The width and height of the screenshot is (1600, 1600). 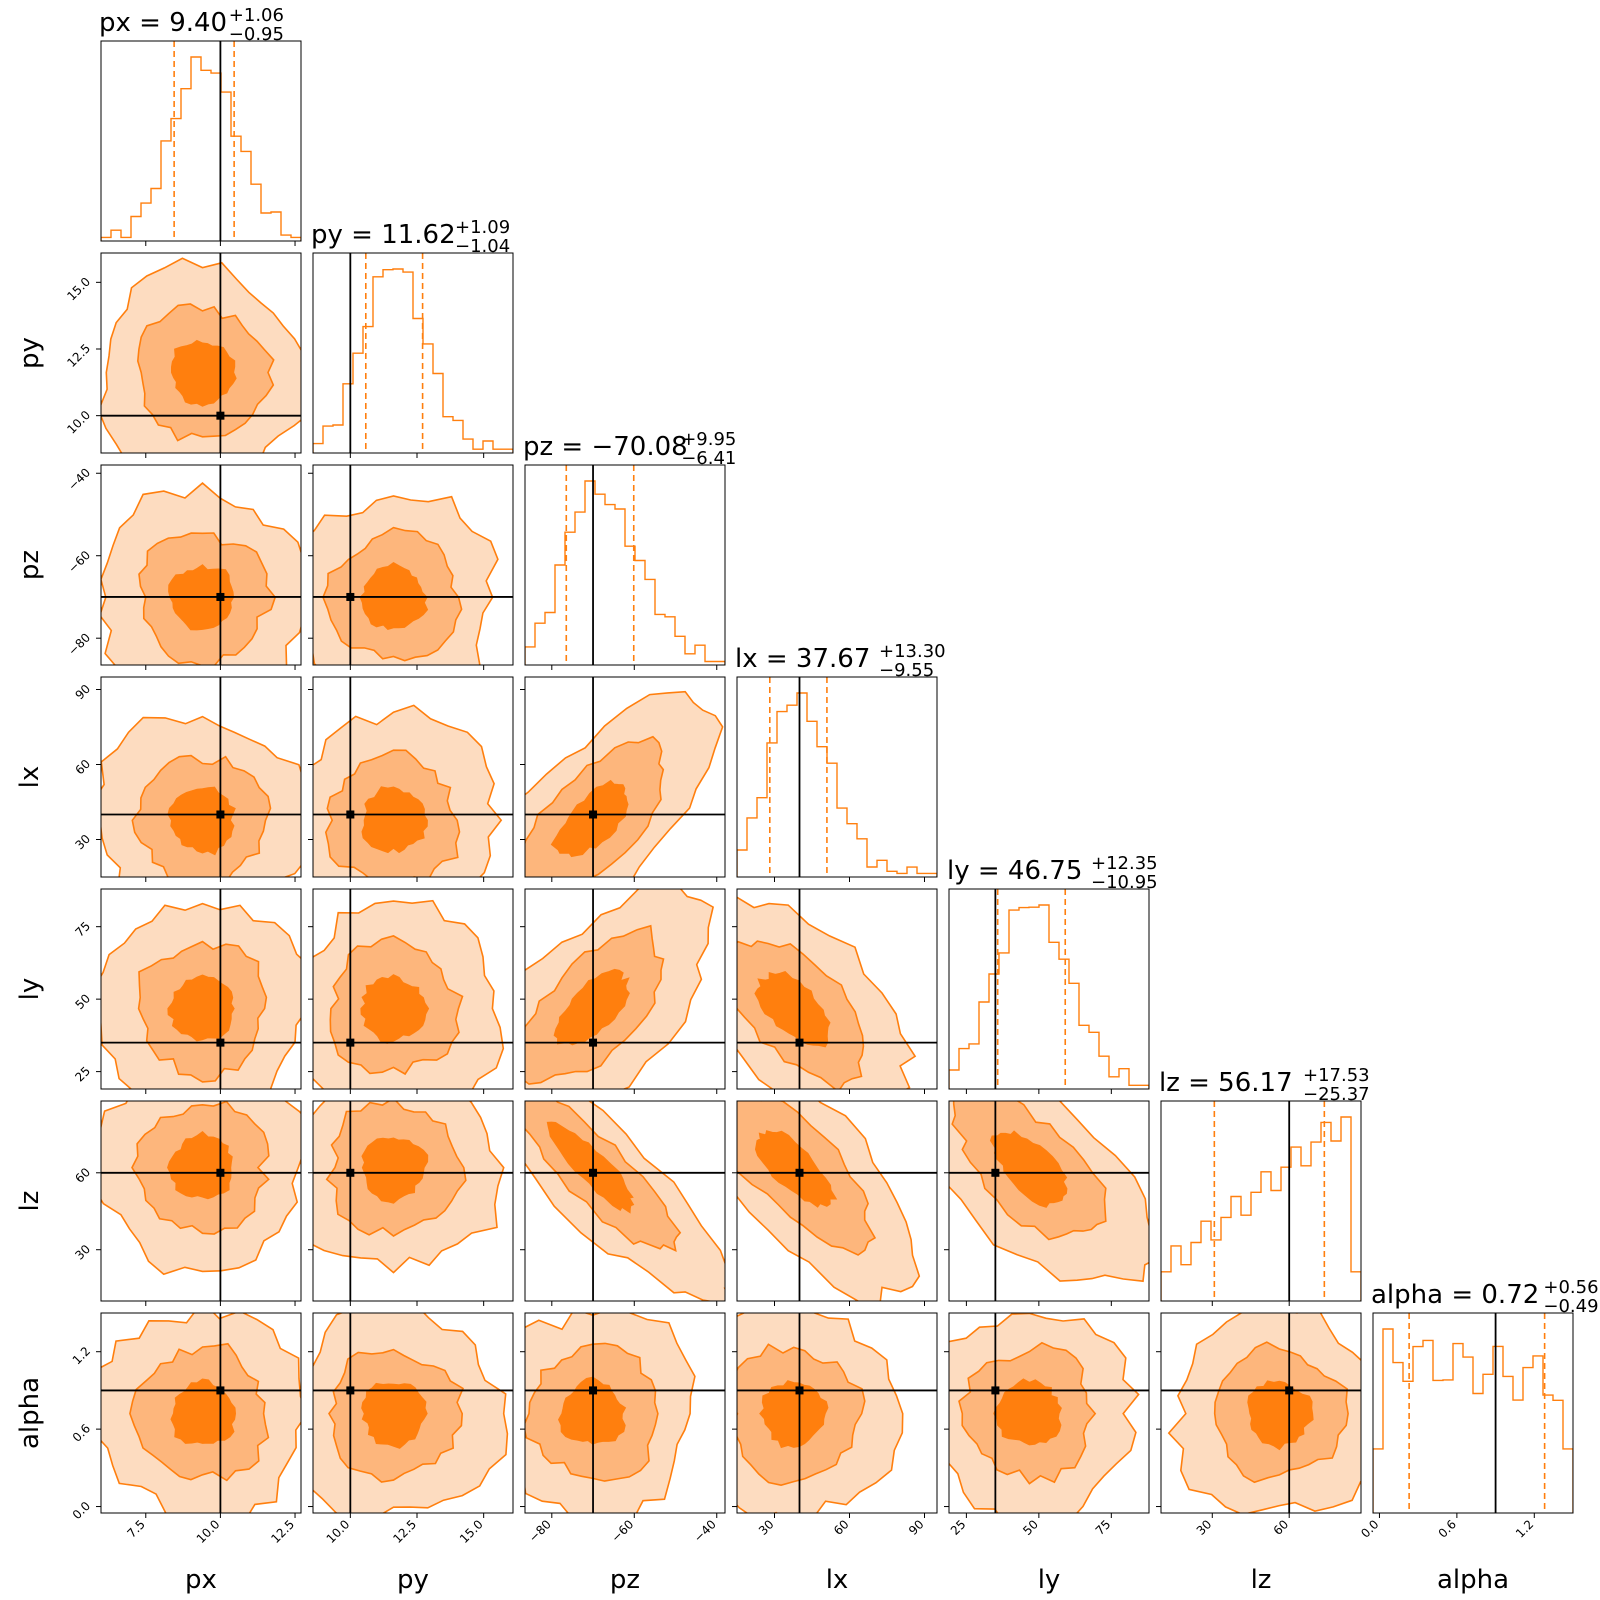 I want to click on title-plus-error: +13.30, so click(x=912, y=651).